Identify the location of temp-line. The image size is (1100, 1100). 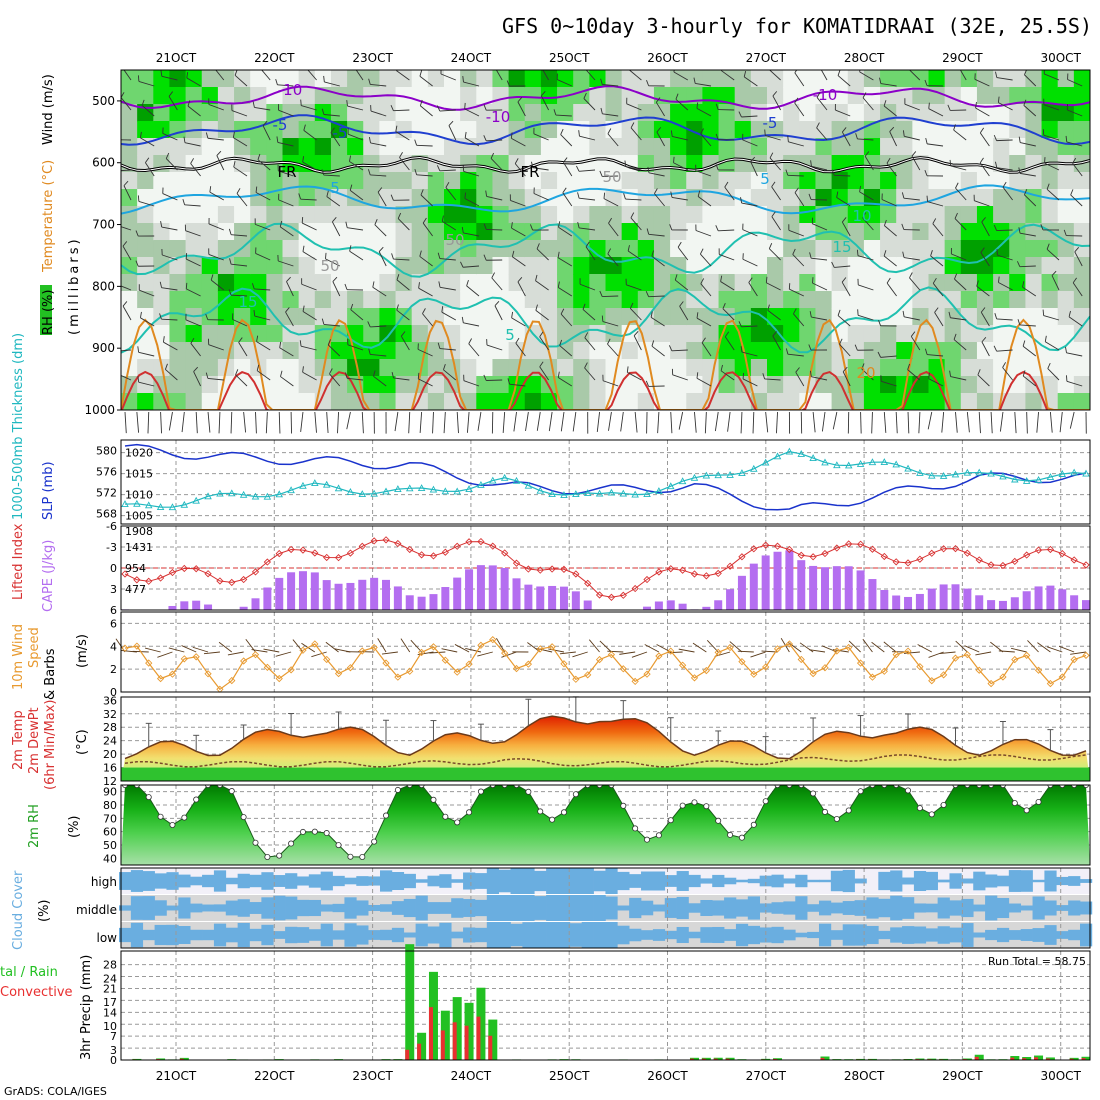
(605, 737).